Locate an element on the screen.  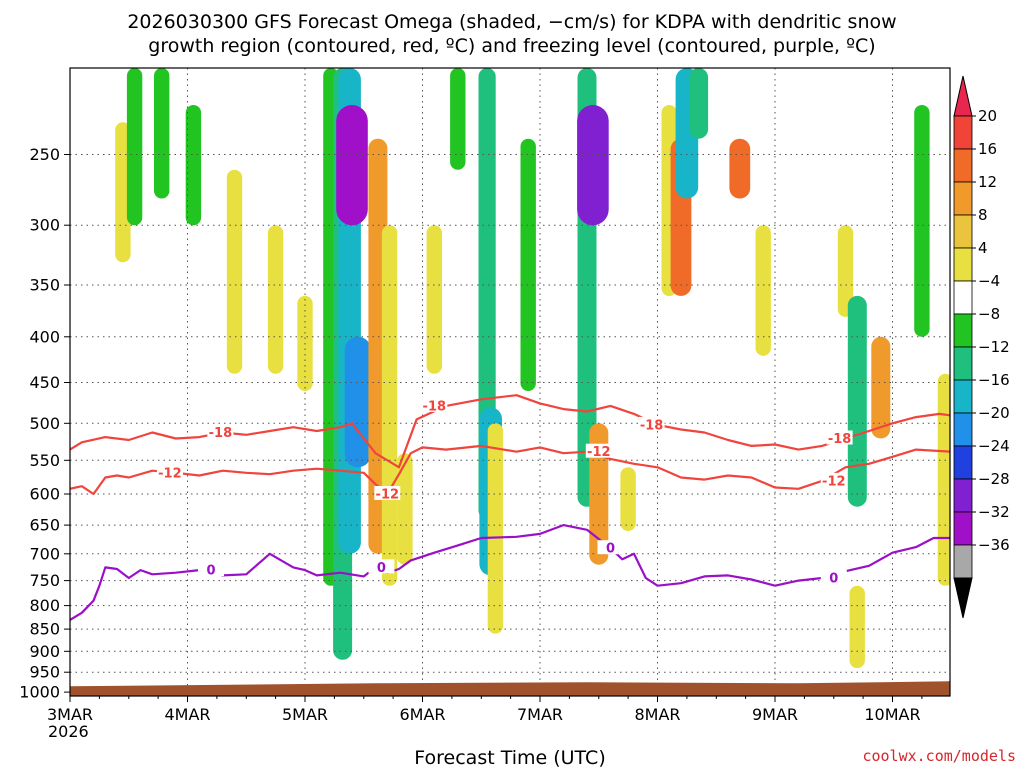
x-axis: 3MAR 4MAR 5MAR 6MAR 7MAR 8MAR 9MAR 10MAR is located at coordinates (485, 710).